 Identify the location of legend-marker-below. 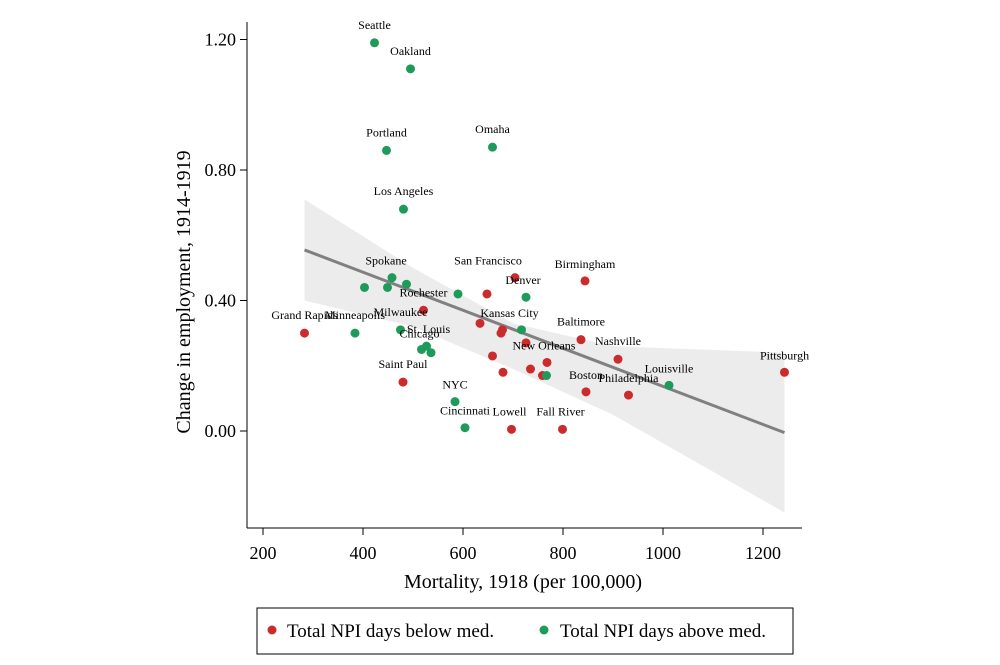
(272, 630).